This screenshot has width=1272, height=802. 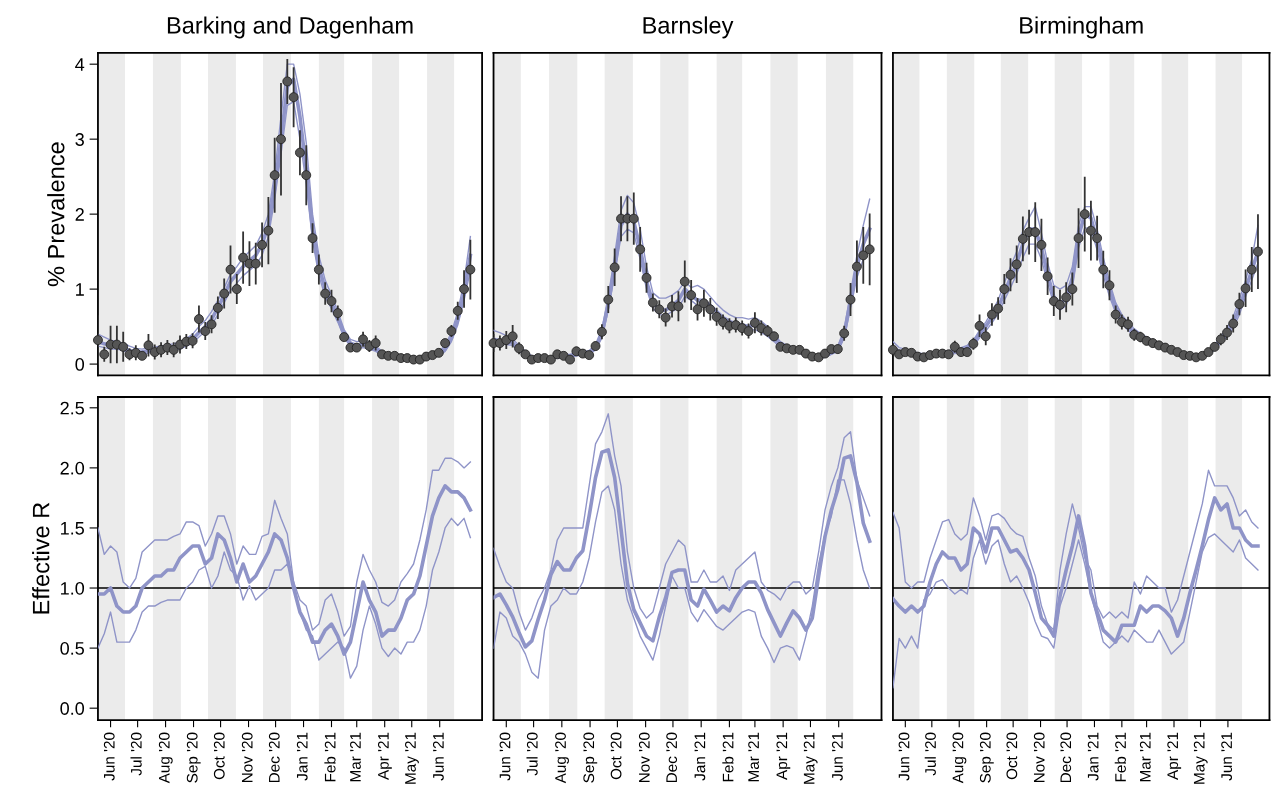 I want to click on y-tick-label: 3, so click(x=79, y=139).